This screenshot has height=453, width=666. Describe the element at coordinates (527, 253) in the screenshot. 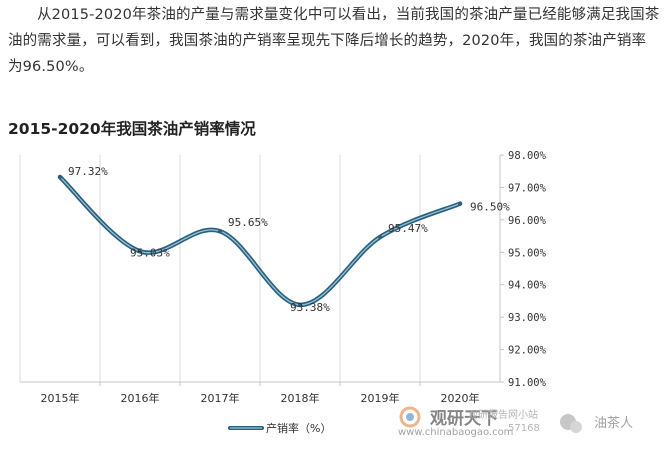

I see `y-tick-label: 95.00%` at that location.